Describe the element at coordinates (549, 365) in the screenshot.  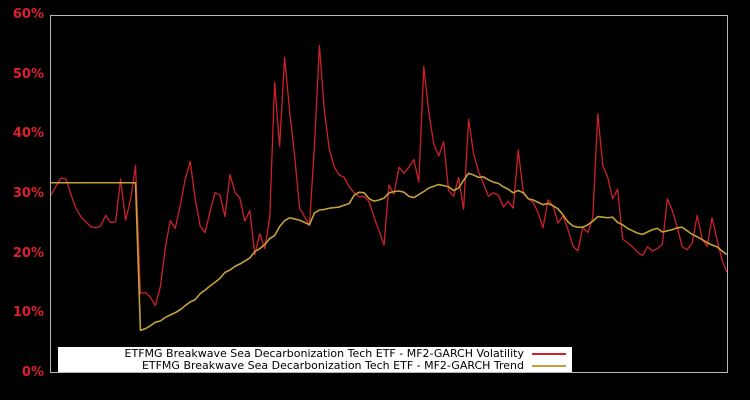
I see `legend-line-sample-trend` at that location.